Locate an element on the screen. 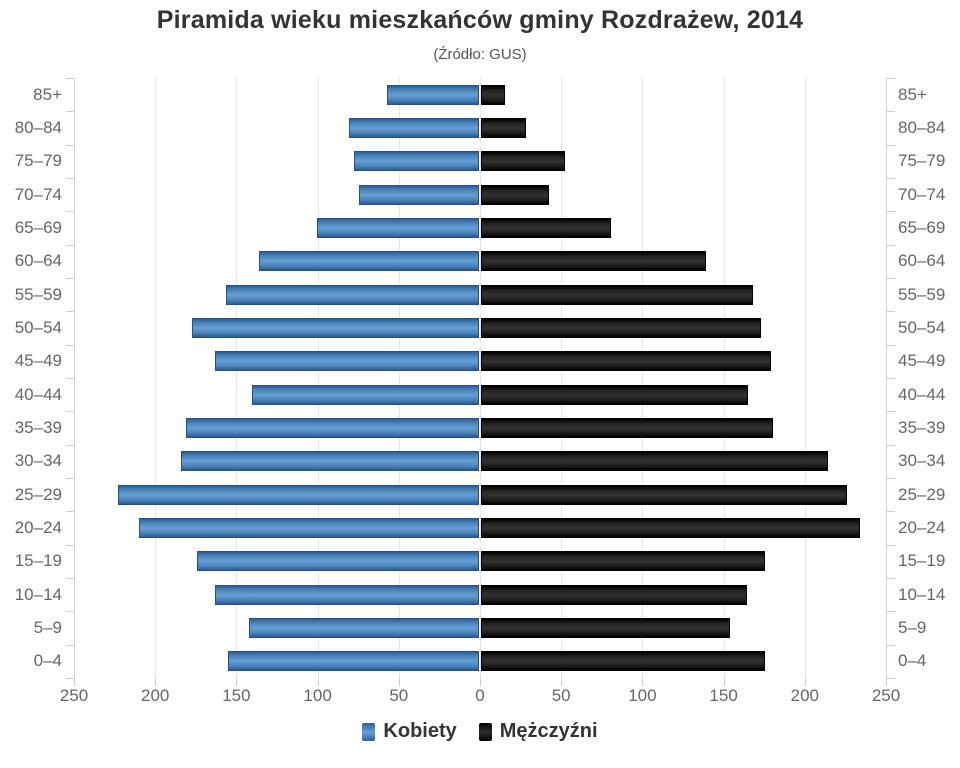 The width and height of the screenshot is (960, 768). age-label-left: 45–49 is located at coordinates (38, 361).